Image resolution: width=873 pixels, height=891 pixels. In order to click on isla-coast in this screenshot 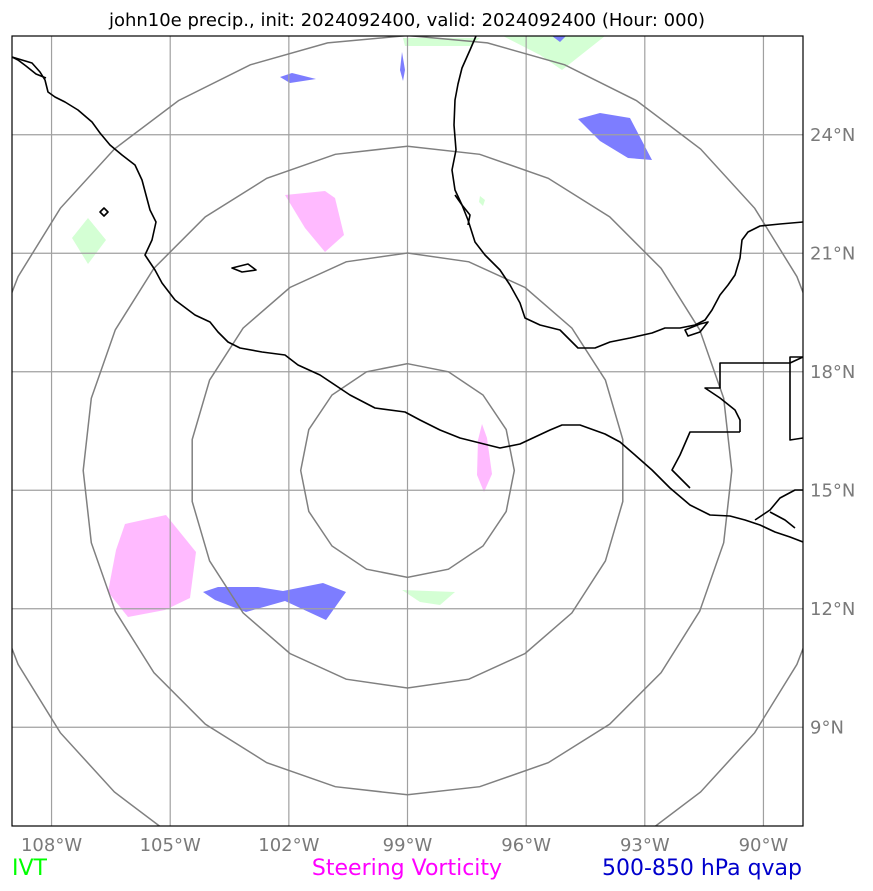, I will do `click(244, 268)`.